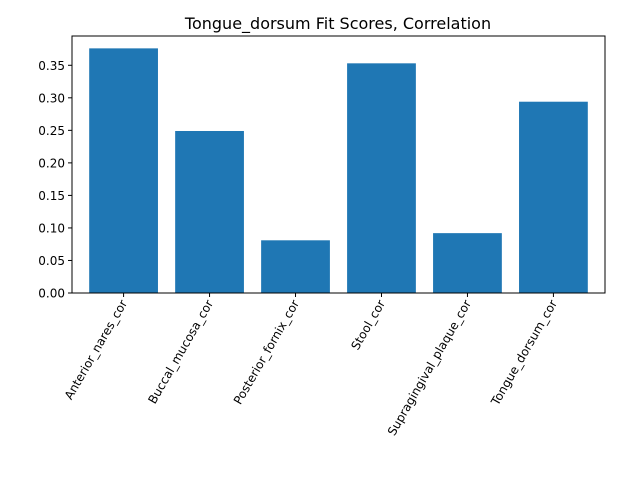 The width and height of the screenshot is (640, 480). Describe the element at coordinates (295, 266) in the screenshot. I see `bar-posterior-fornix-cor` at that location.